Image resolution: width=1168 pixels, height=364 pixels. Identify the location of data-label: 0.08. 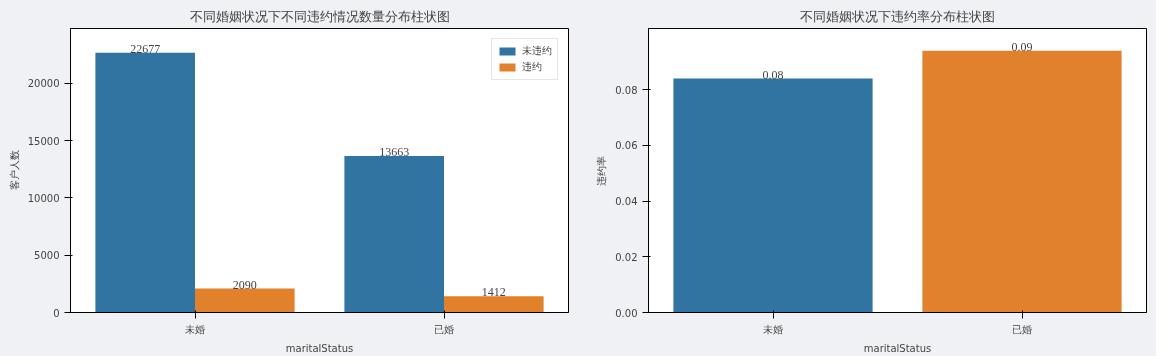
(773, 74).